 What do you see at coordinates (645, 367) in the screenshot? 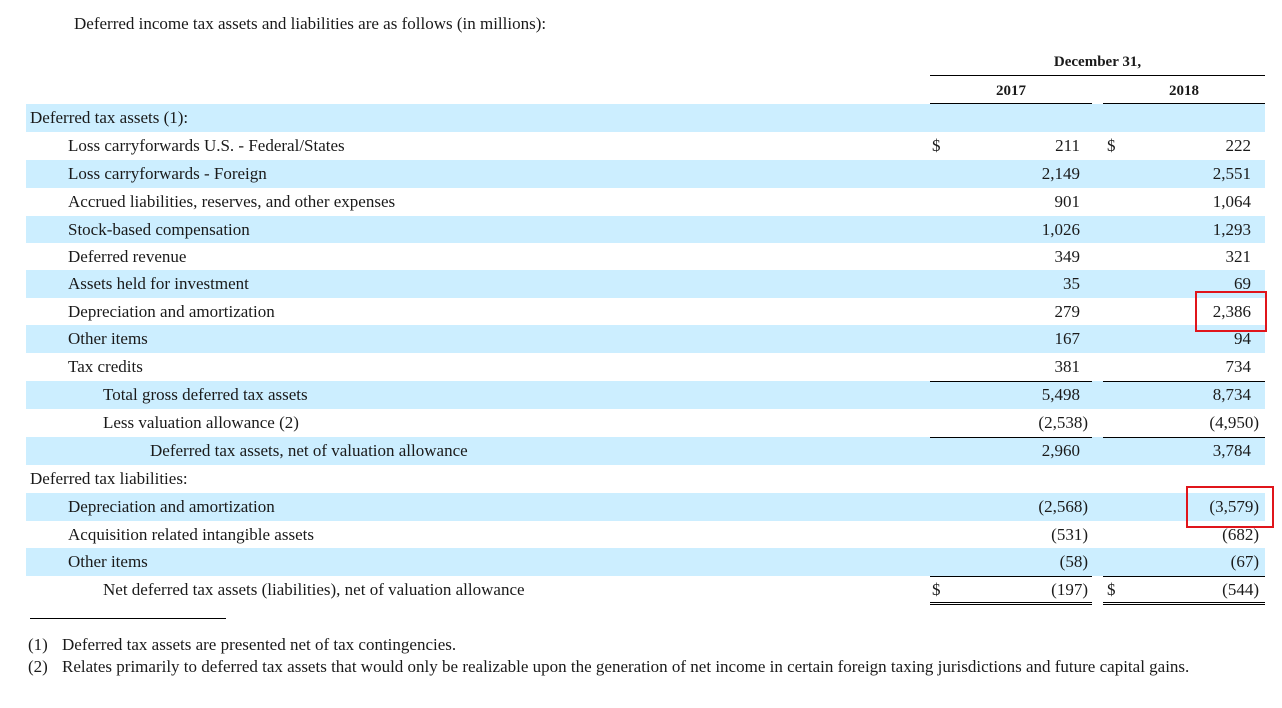
I see `table-row: Tax credits 381 734` at bounding box center [645, 367].